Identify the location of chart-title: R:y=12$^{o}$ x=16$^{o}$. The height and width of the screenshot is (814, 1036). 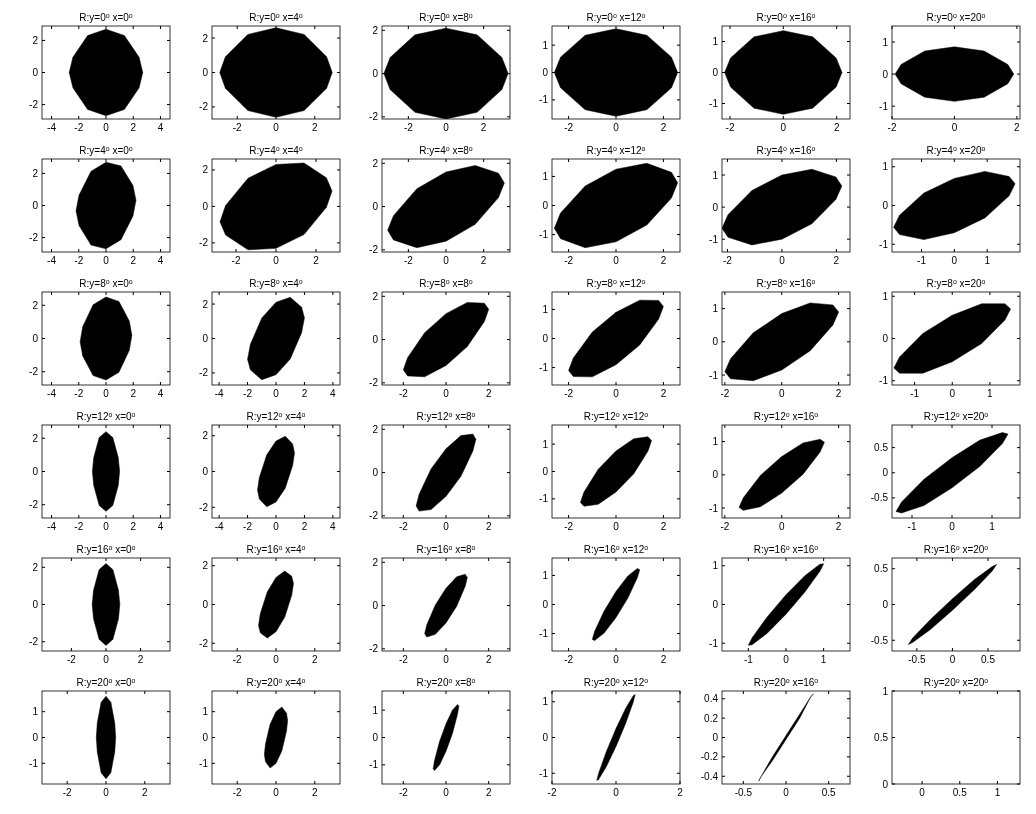
(786, 416).